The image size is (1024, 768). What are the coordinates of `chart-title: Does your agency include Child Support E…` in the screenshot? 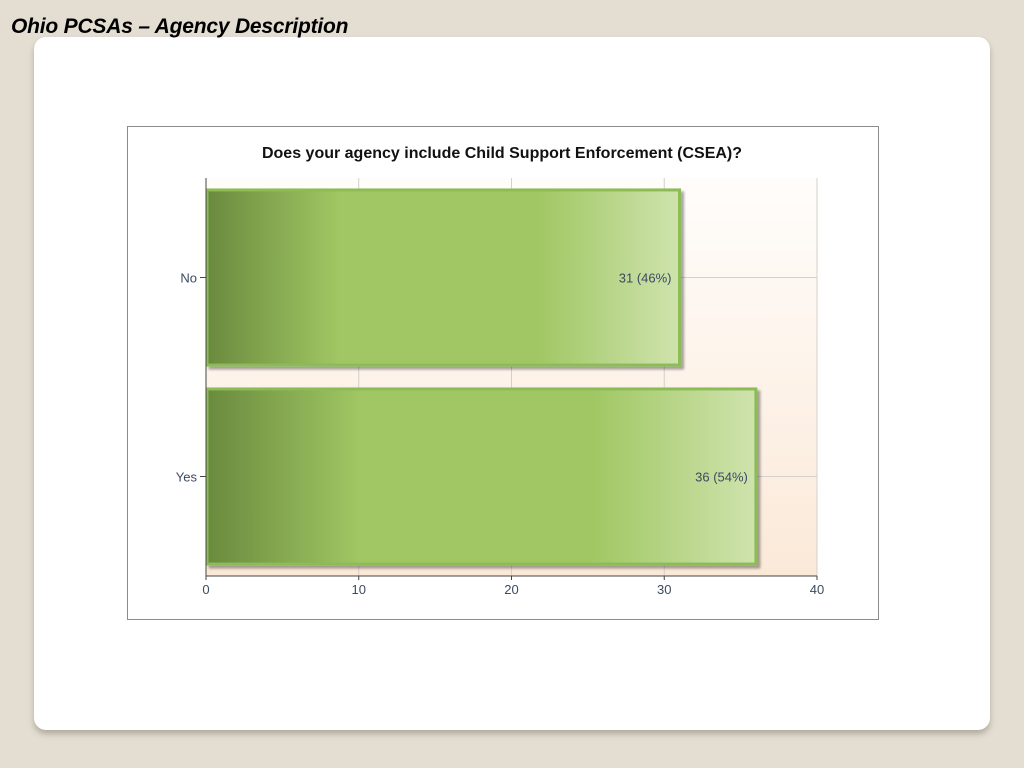 It's located at (502, 153).